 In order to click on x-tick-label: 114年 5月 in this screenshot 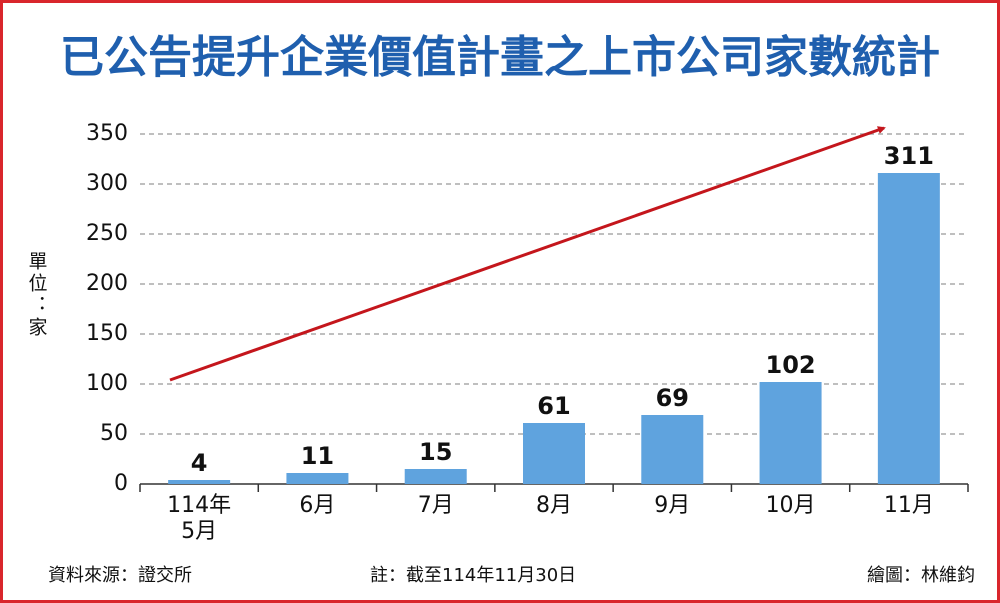, I will do `click(199, 518)`.